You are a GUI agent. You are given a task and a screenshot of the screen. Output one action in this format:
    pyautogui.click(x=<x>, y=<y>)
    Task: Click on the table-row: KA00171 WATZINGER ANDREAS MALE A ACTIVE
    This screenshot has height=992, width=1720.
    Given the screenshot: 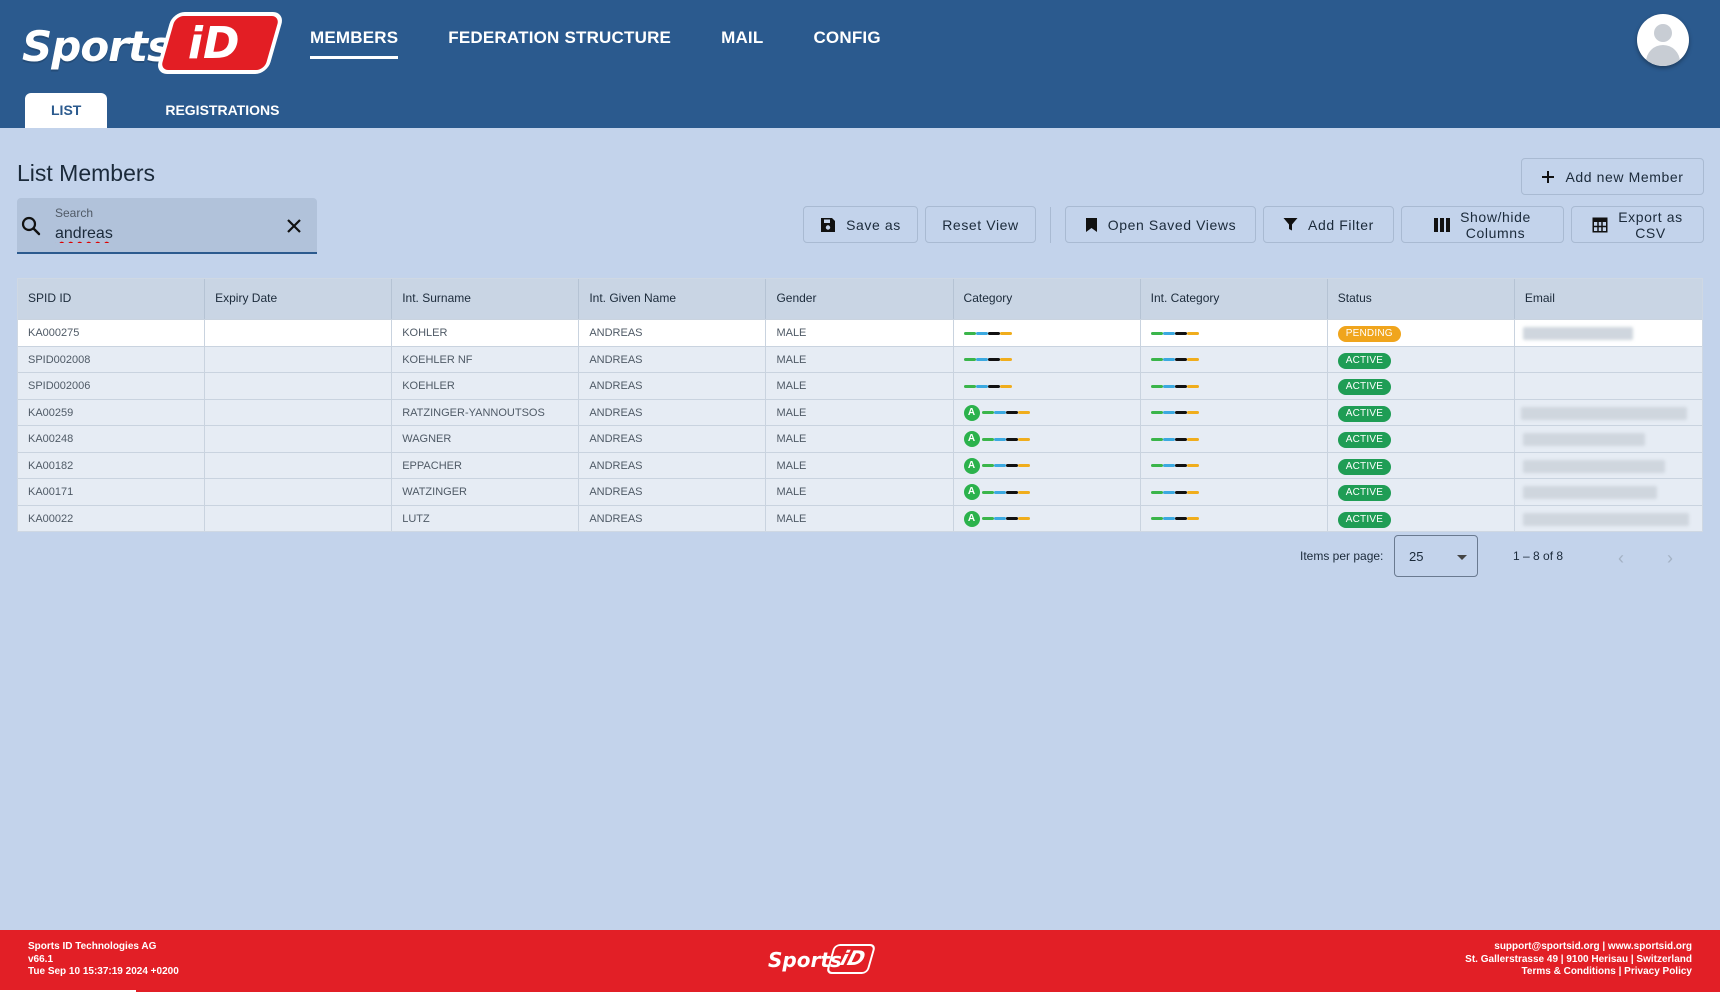 What is the action you would take?
    pyautogui.click(x=860, y=491)
    